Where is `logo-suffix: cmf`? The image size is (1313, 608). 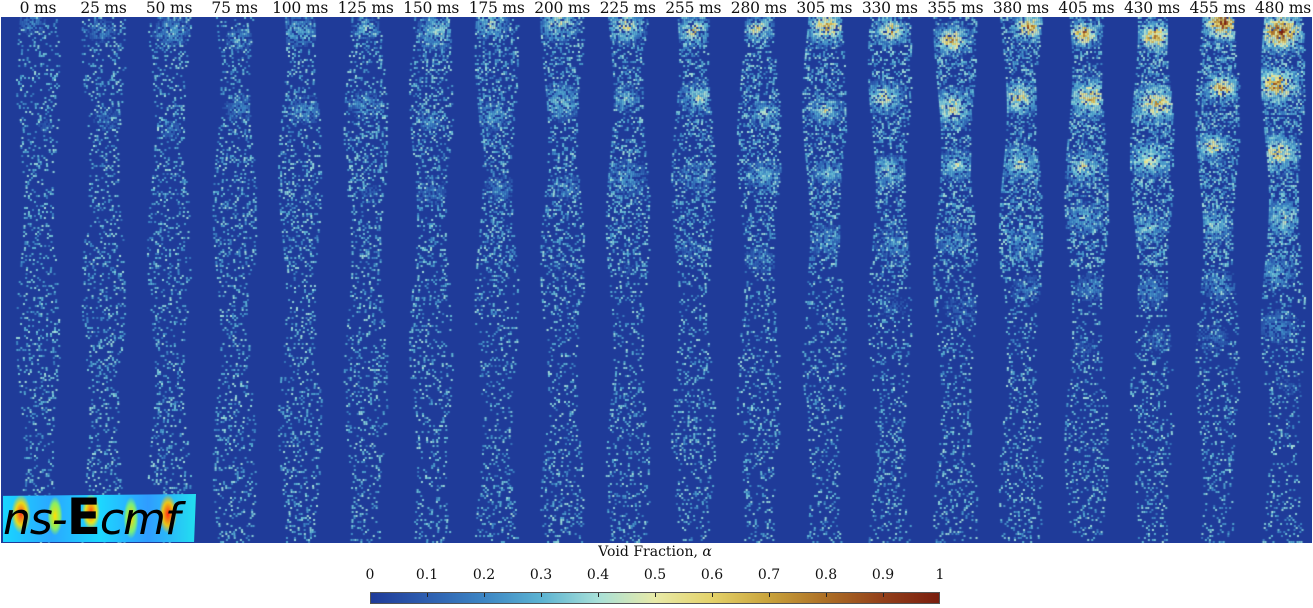
logo-suffix: cmf is located at coordinates (140, 518).